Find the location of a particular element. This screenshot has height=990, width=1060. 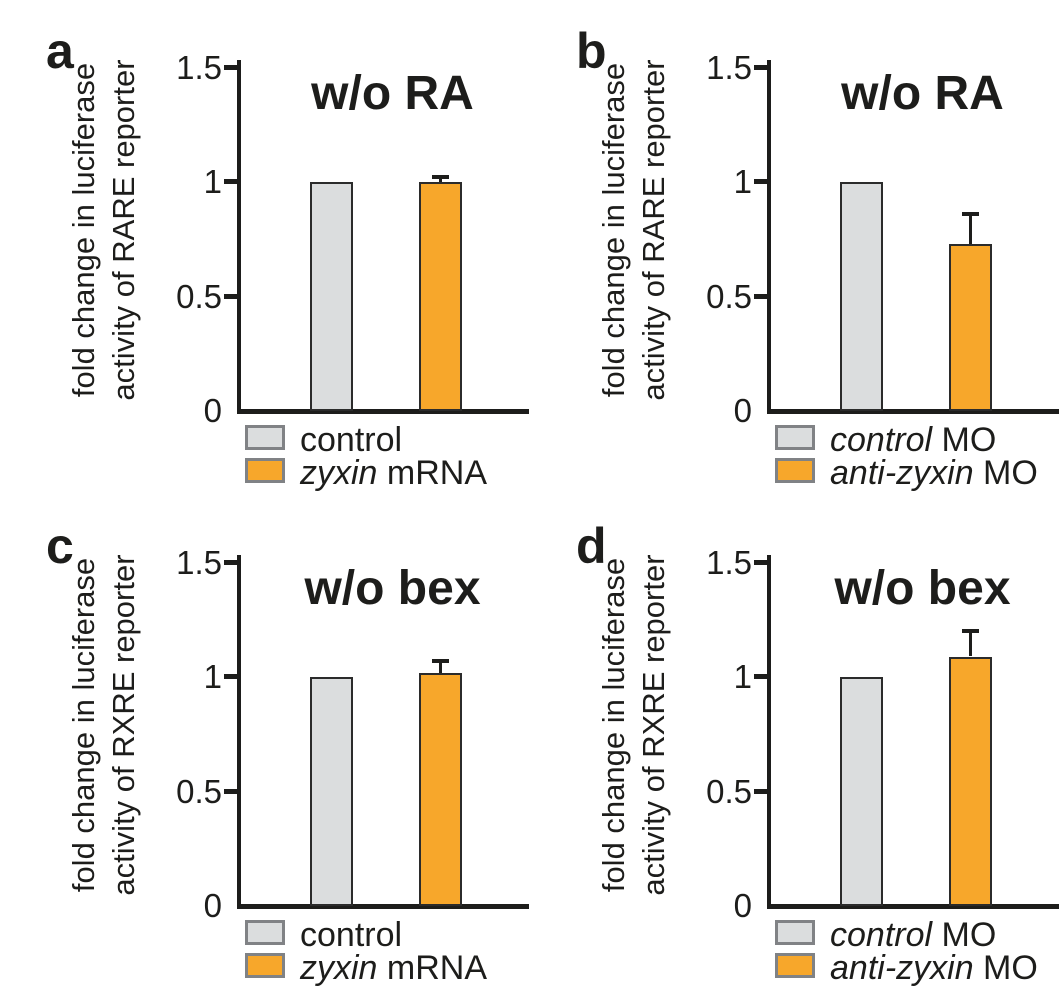

legend-label-italic: anti-zyxin is located at coordinates (902, 968).